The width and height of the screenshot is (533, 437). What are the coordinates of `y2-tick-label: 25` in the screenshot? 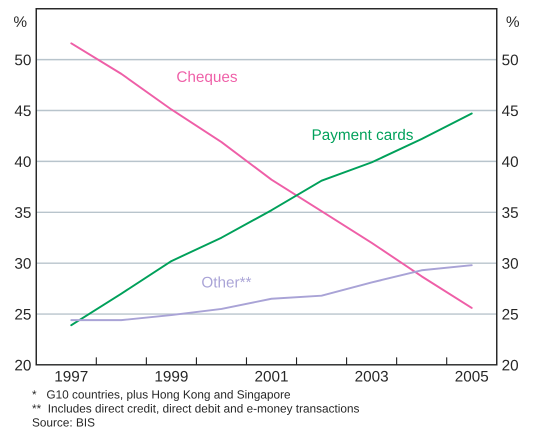 It's located at (510, 314).